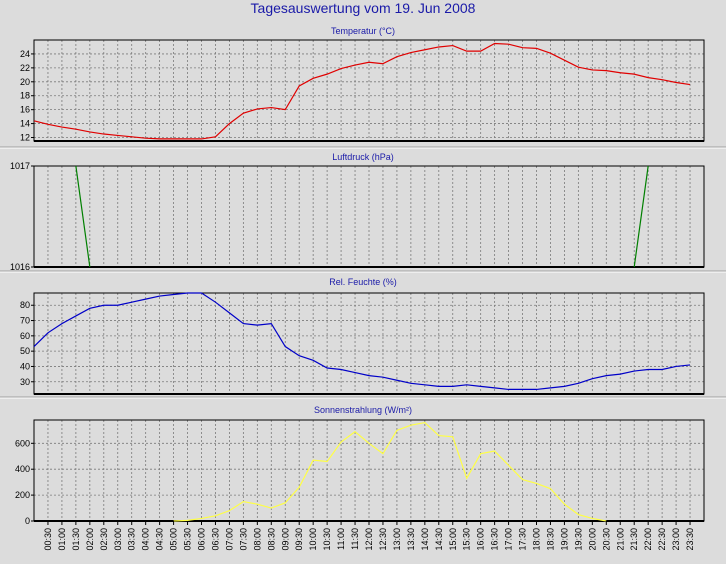  What do you see at coordinates (397, 539) in the screenshot?
I see `x-tick-label: 13:00` at bounding box center [397, 539].